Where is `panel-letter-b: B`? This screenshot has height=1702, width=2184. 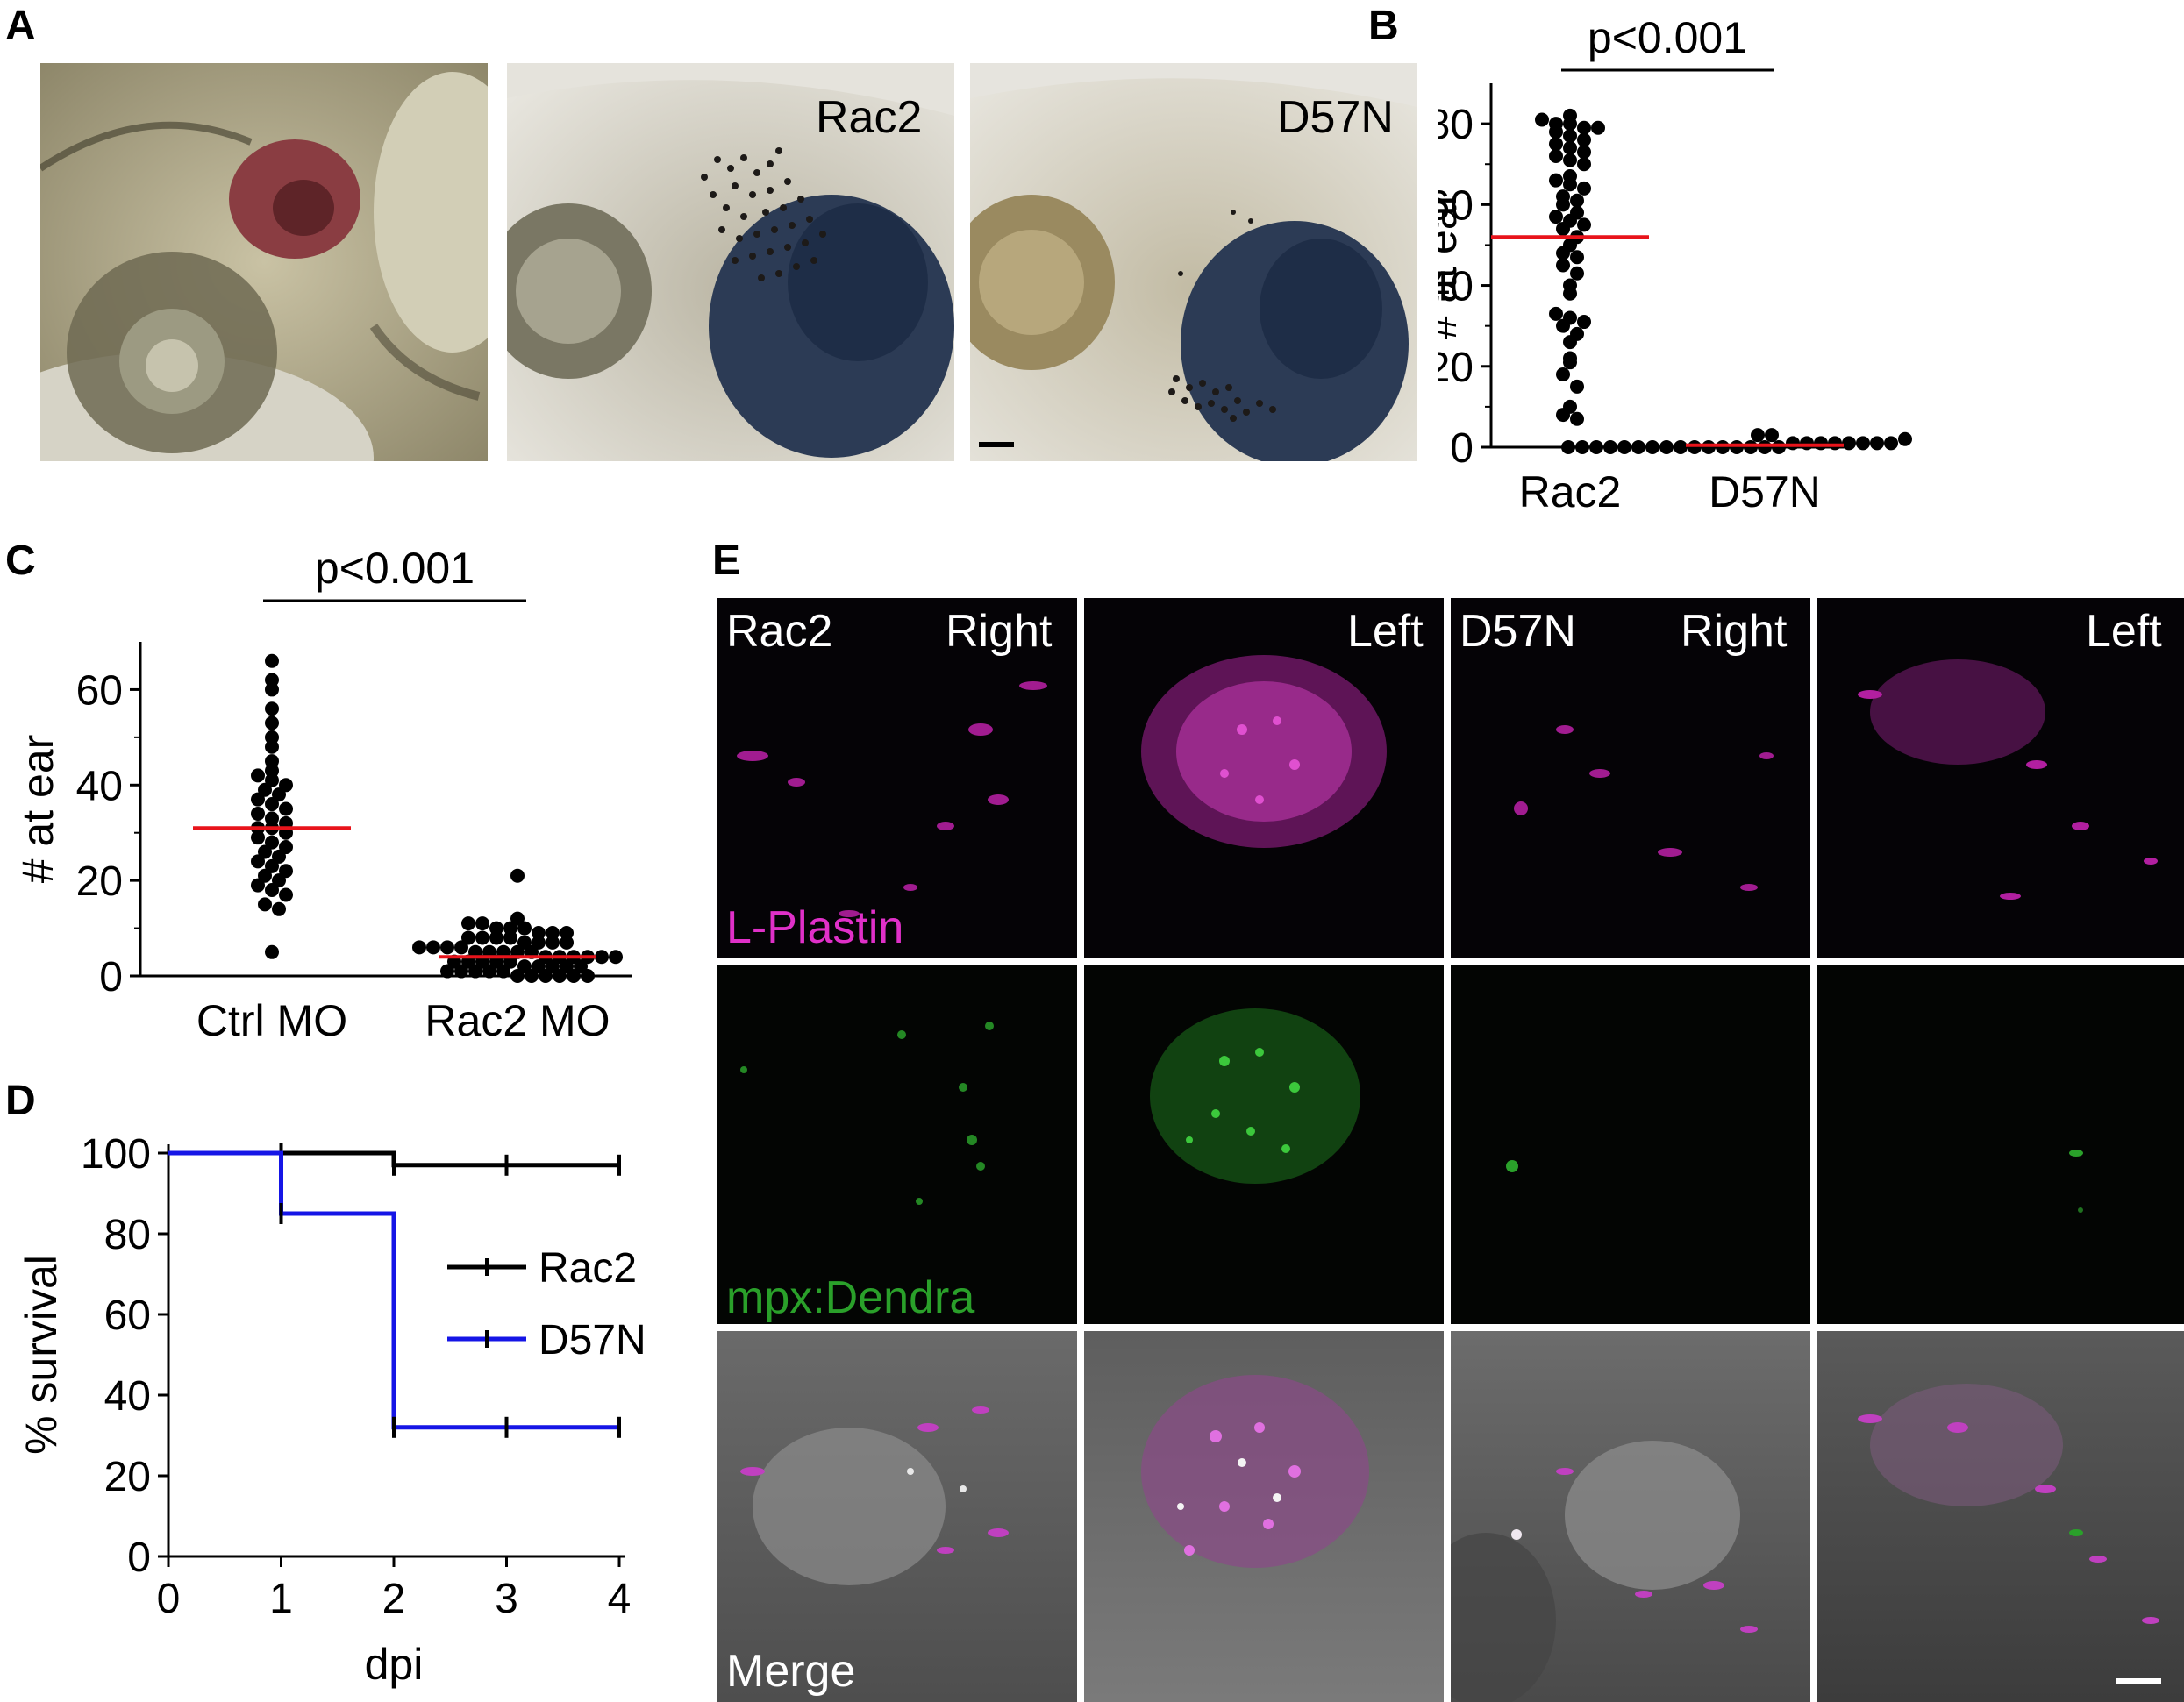 panel-letter-b: B is located at coordinates (1383, 26).